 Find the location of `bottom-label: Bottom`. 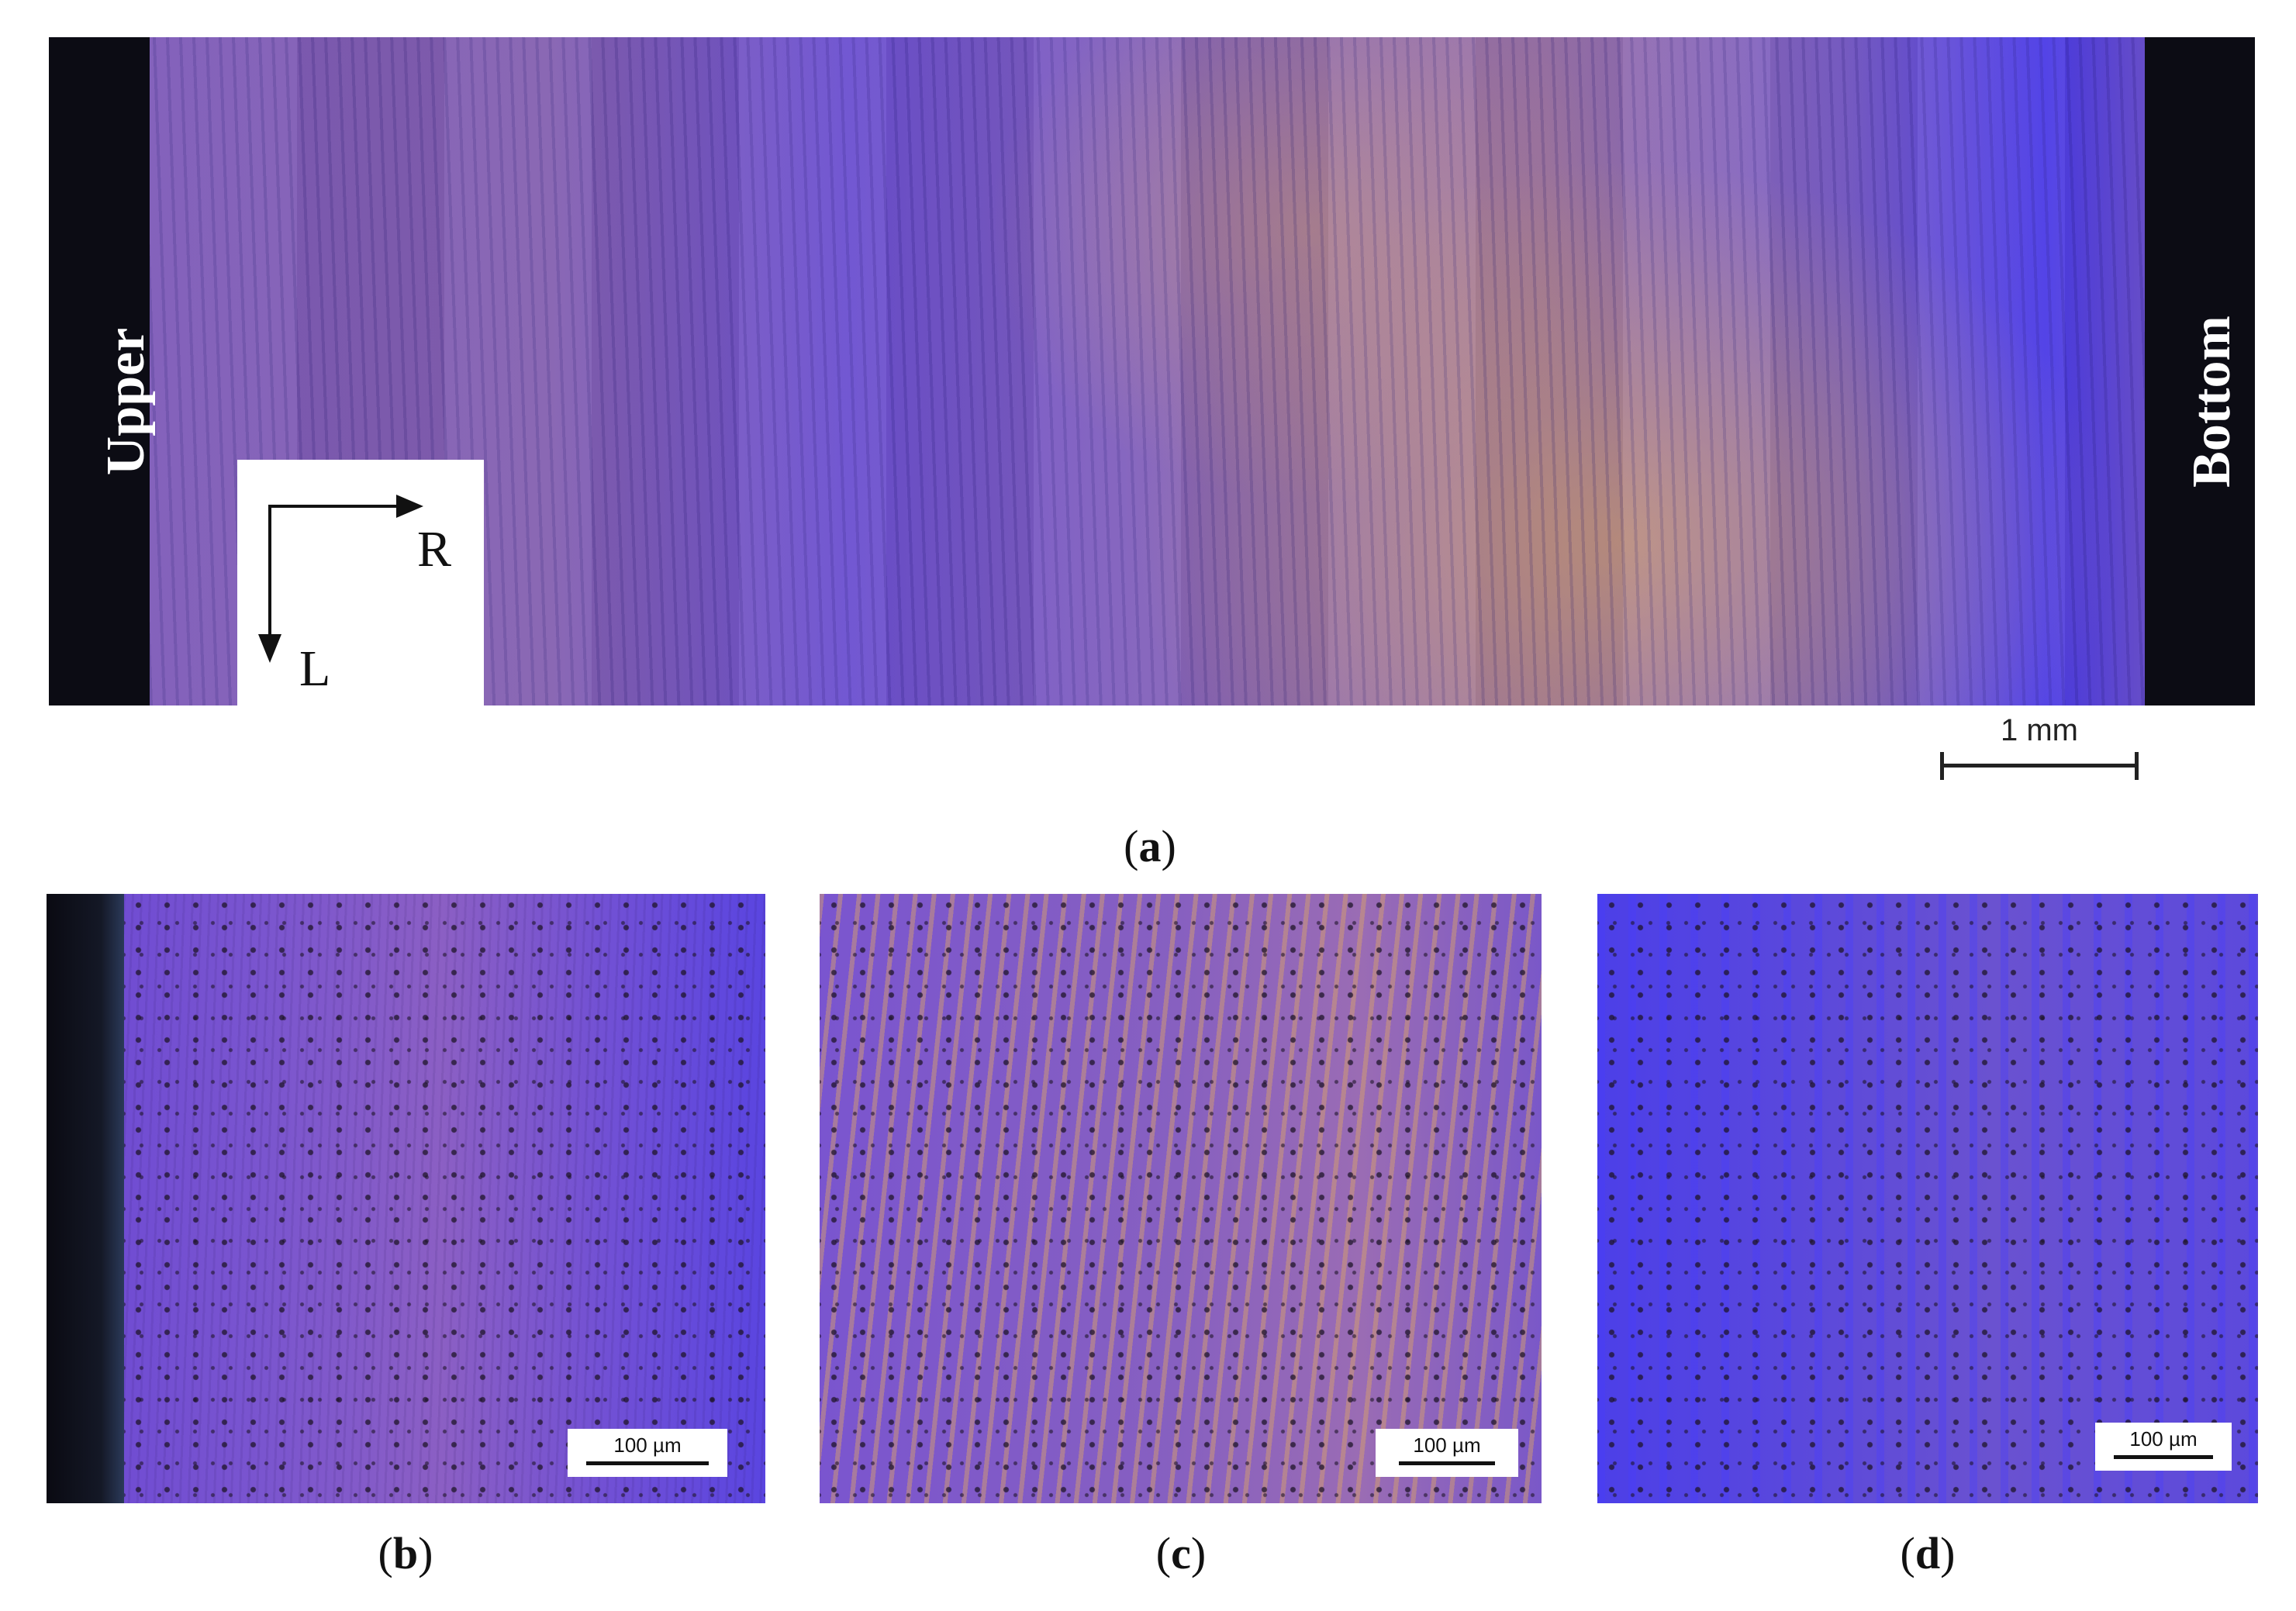

bottom-label: Bottom is located at coordinates (2212, 402).